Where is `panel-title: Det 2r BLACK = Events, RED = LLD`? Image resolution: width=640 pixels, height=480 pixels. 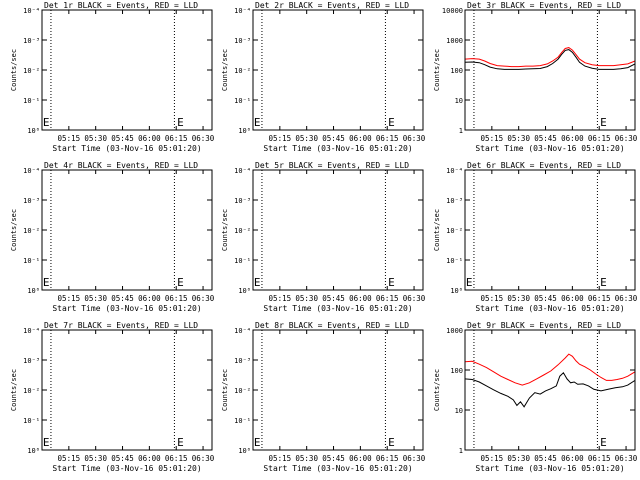
panel-title: Det 2r BLACK = Events, RED = LLD is located at coordinates (332, 5).